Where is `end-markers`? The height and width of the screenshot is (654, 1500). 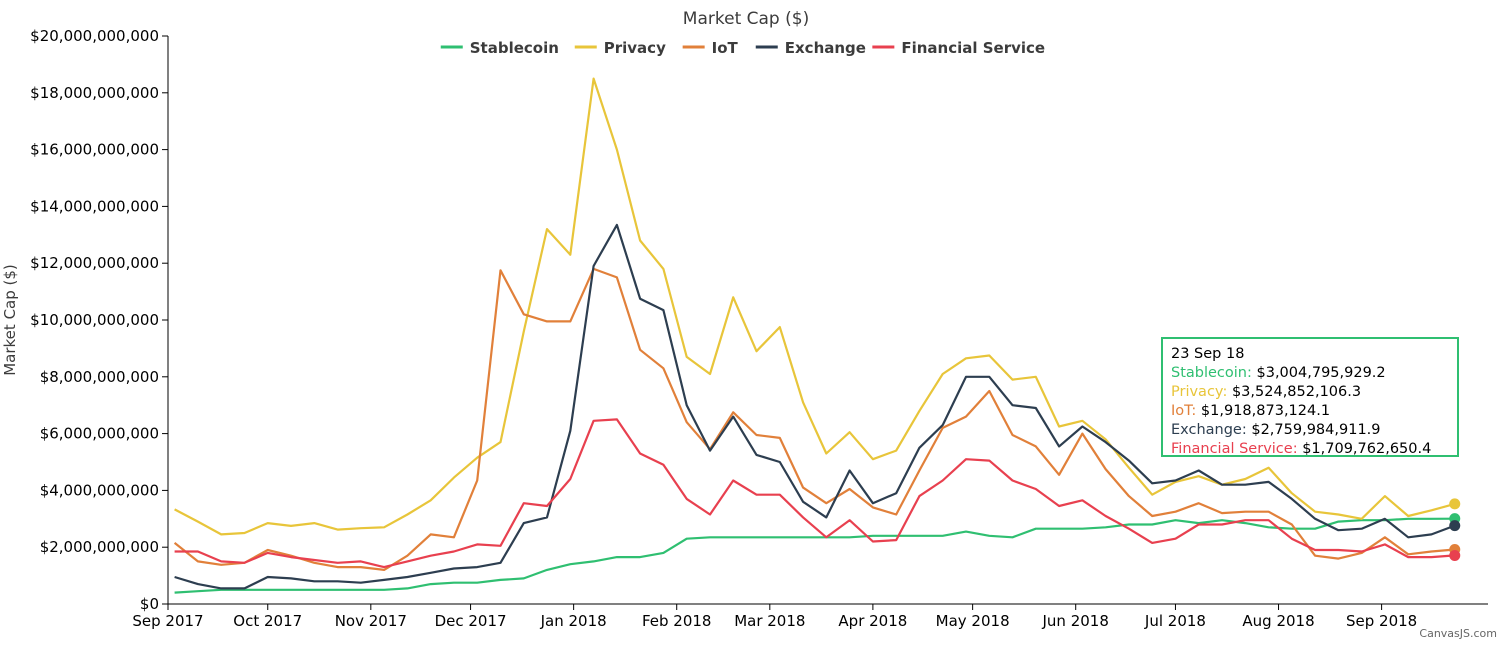
end-markers is located at coordinates (1455, 529).